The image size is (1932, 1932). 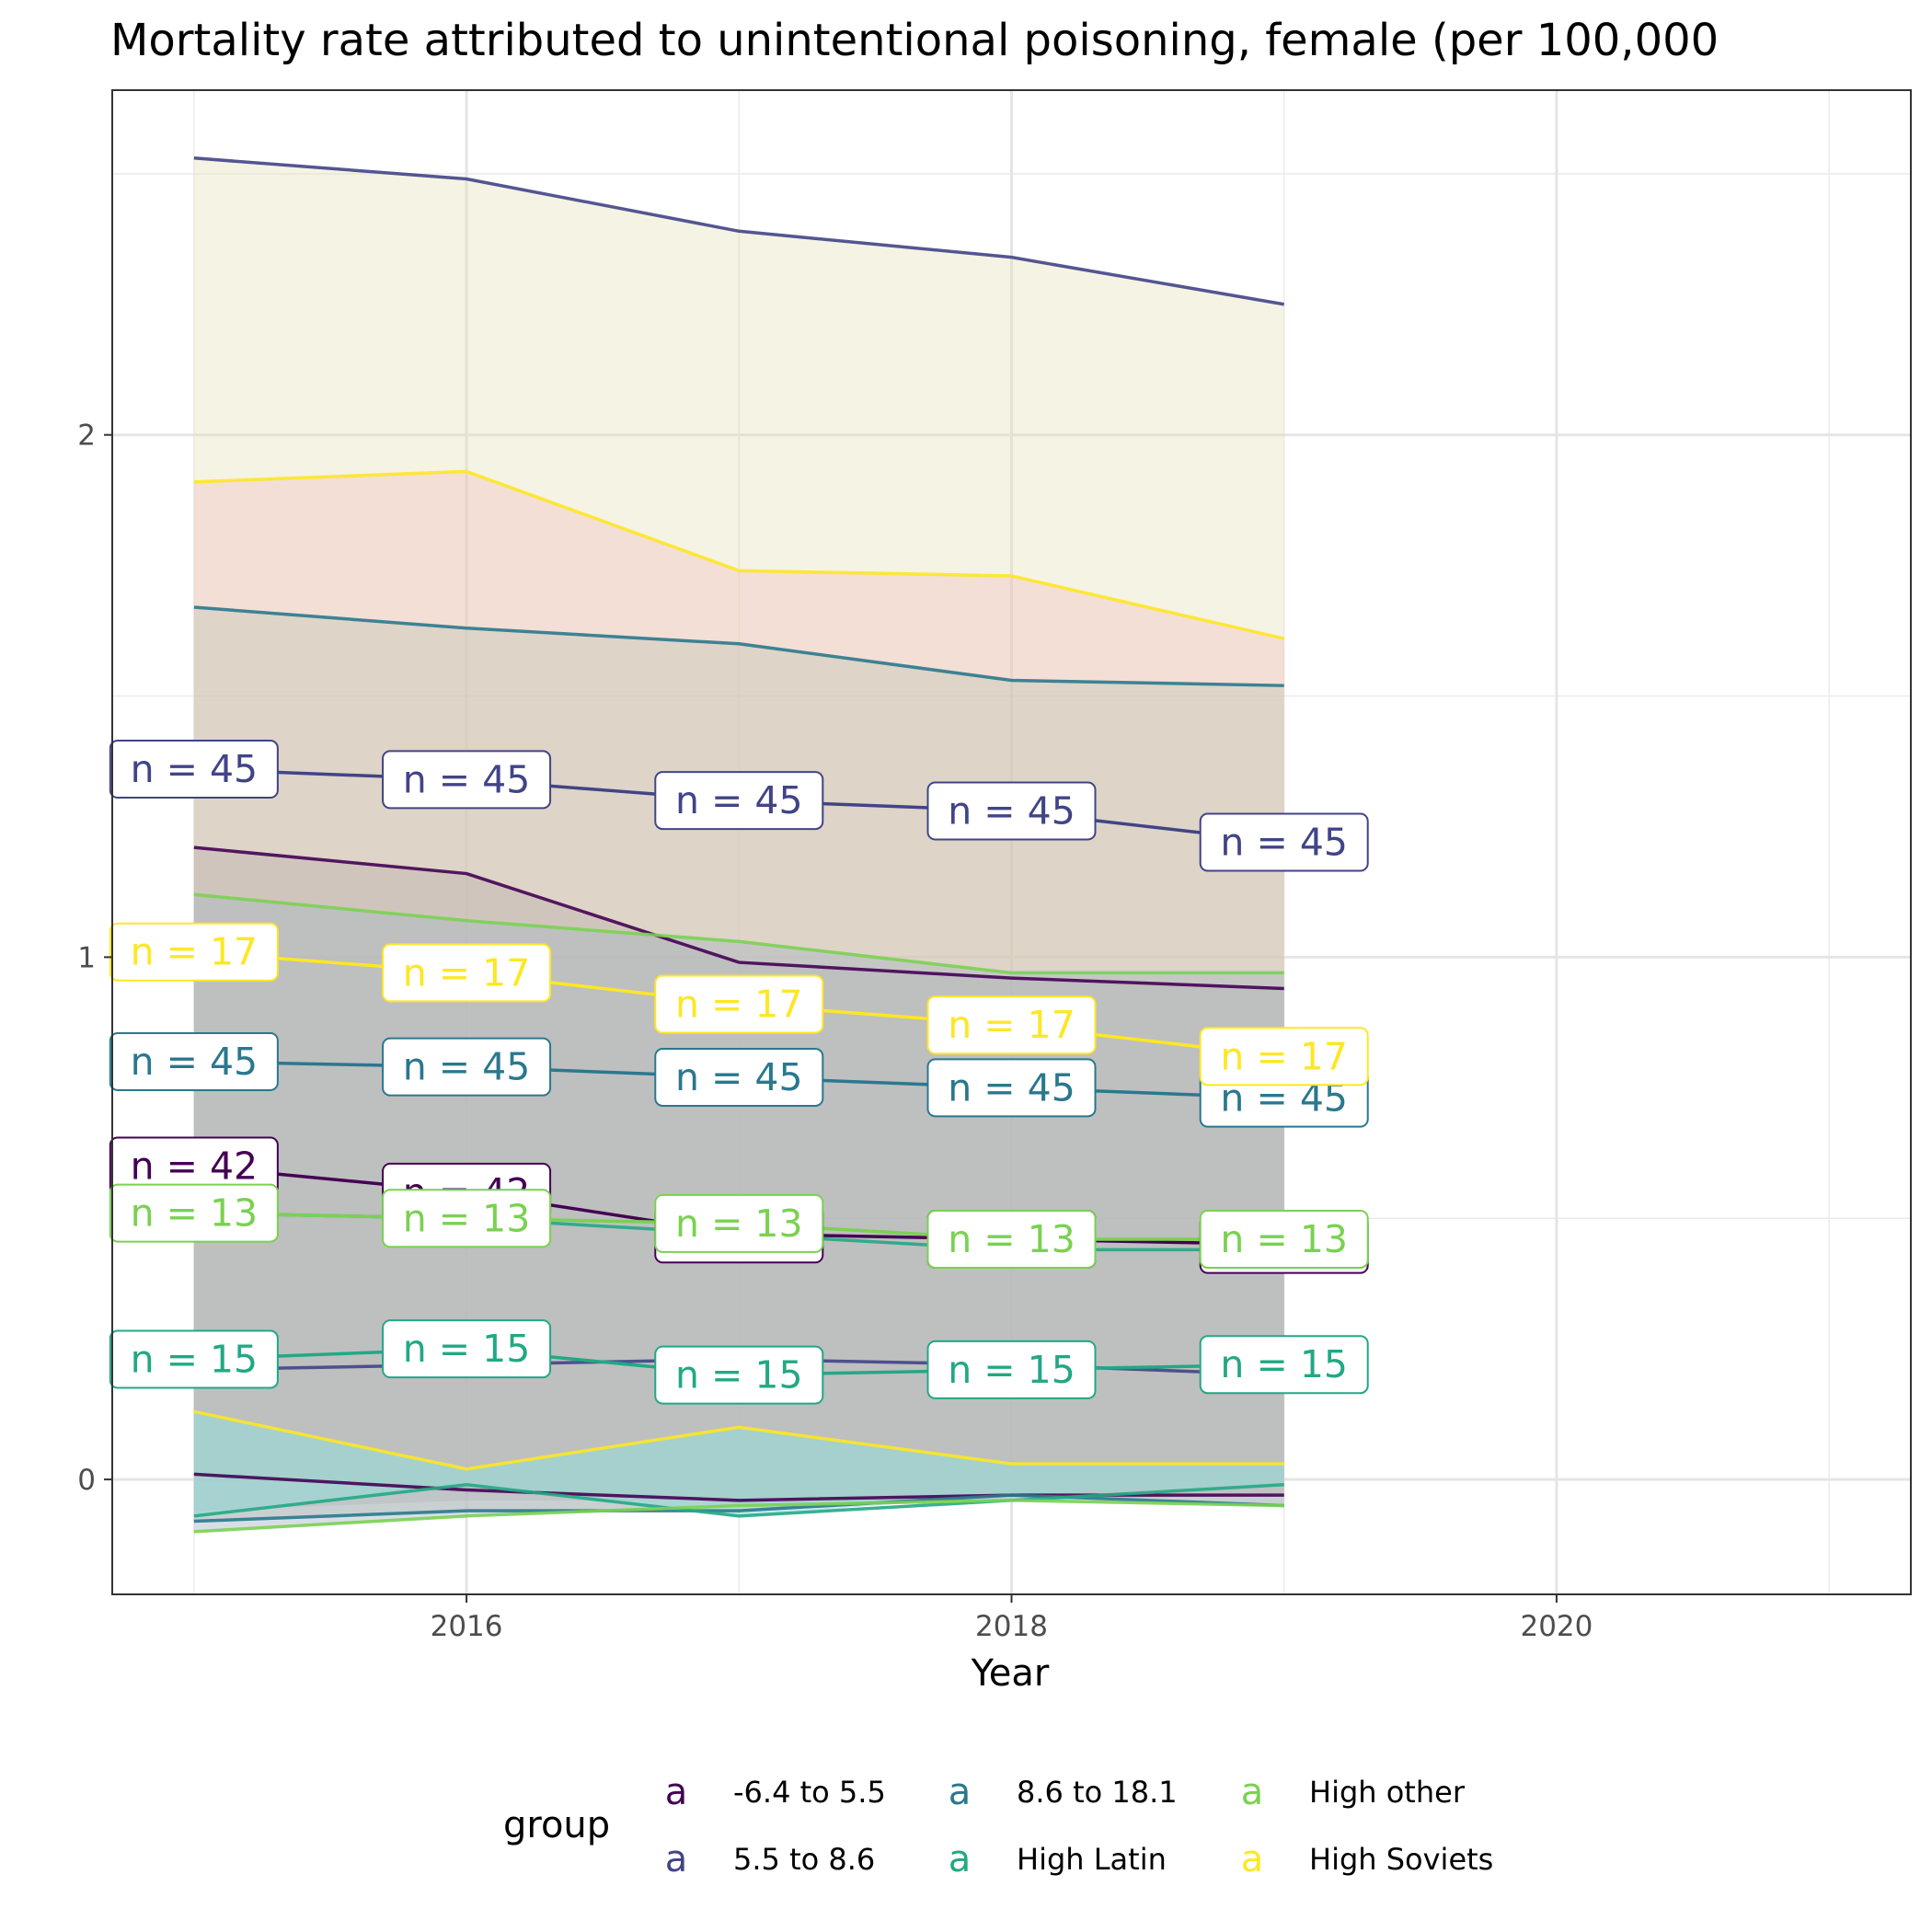 I want to click on y-axis: 0 1 2, so click(x=94, y=958).